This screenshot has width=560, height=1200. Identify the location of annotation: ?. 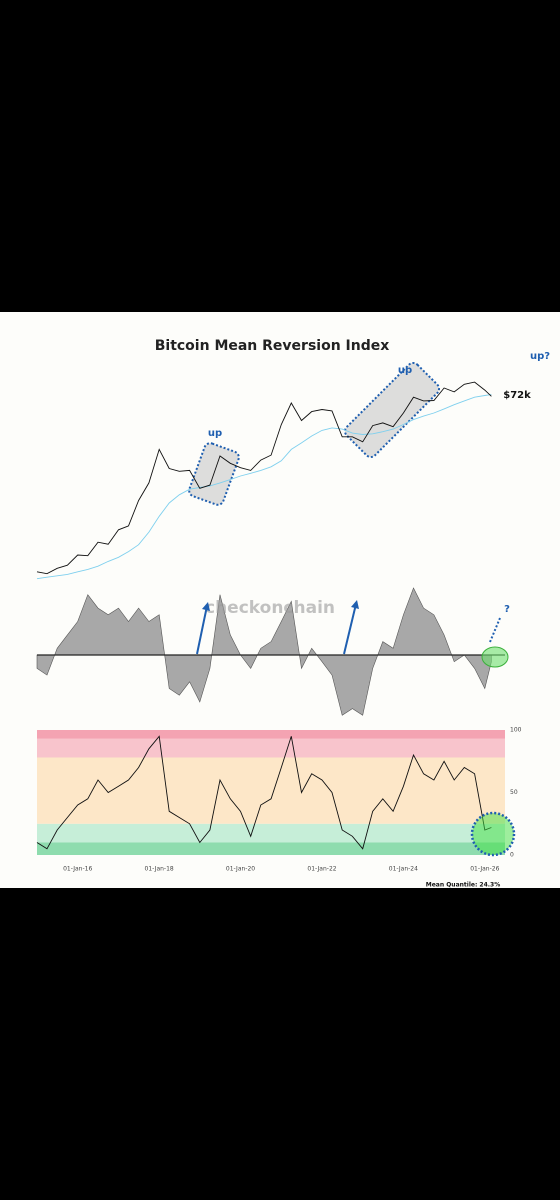
(507, 609).